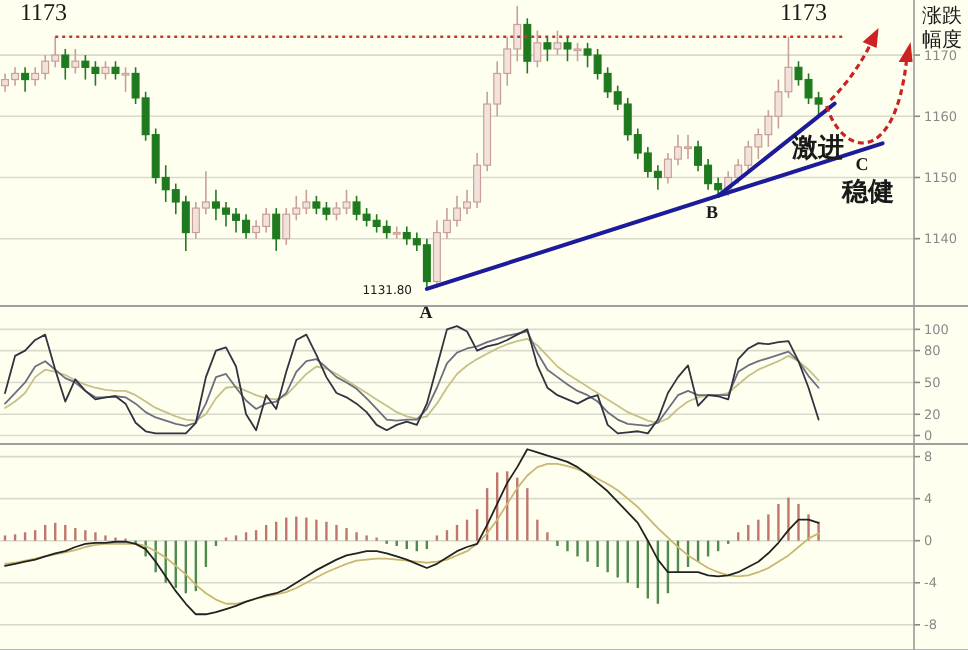 This screenshot has width=968, height=650. Describe the element at coordinates (942, 40) in the screenshot. I see `text: 幅度` at that location.